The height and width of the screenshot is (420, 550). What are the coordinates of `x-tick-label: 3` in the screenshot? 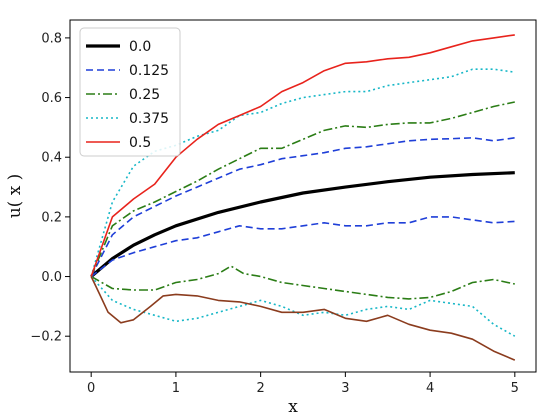 It's located at (345, 388).